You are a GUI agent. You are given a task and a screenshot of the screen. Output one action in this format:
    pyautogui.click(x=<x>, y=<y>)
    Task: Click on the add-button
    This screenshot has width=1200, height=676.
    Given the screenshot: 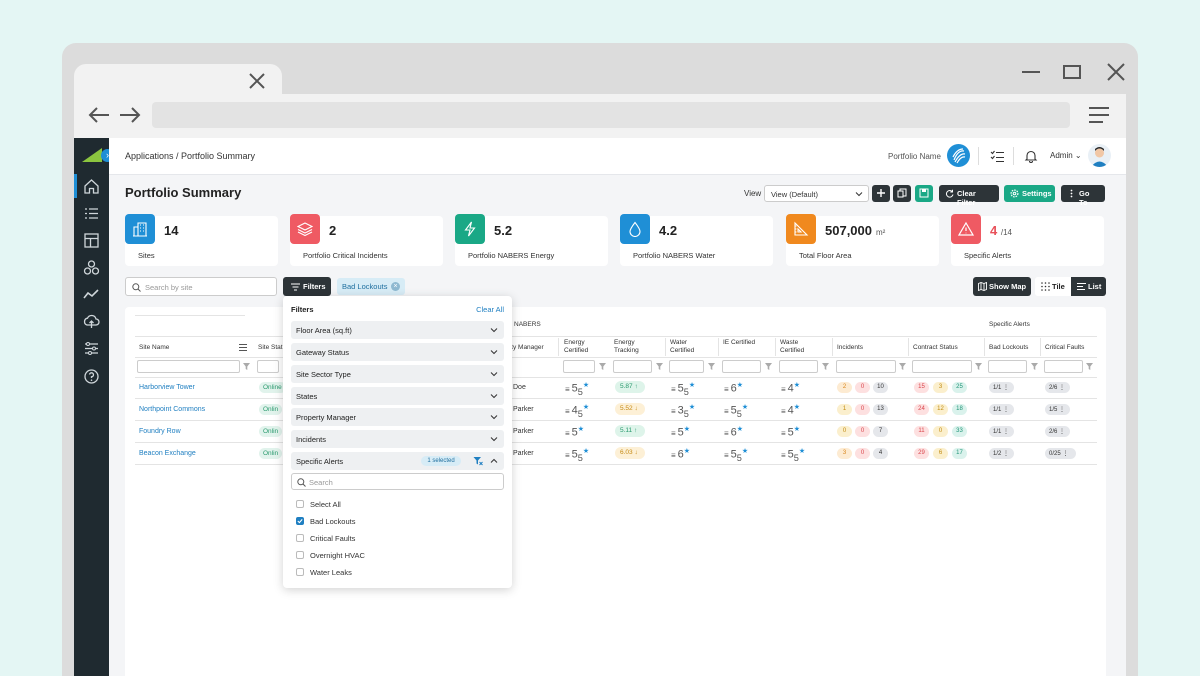 What is the action you would take?
    pyautogui.click(x=881, y=193)
    